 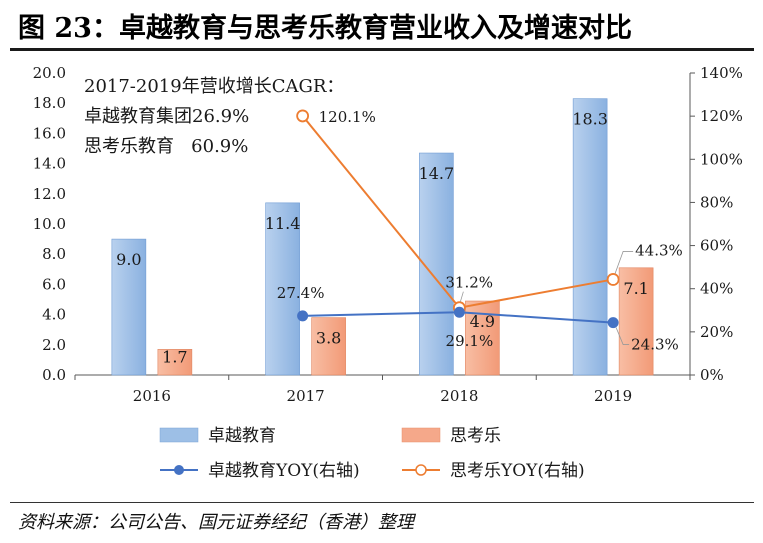 What do you see at coordinates (382, 502) in the screenshot?
I see `footer-rule` at bounding box center [382, 502].